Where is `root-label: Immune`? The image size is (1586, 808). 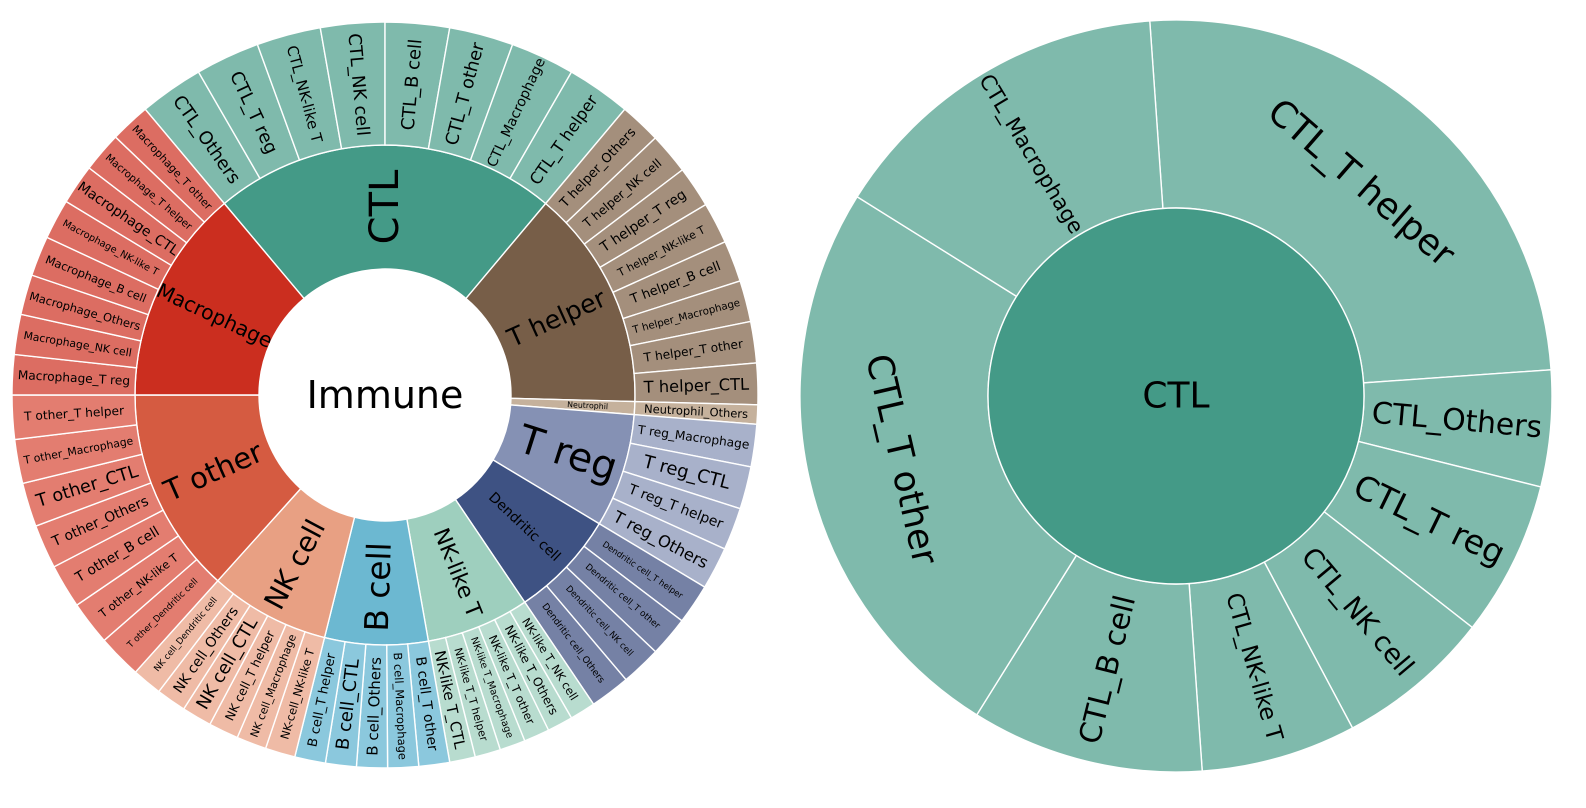 root-label: Immune is located at coordinates (385, 395).